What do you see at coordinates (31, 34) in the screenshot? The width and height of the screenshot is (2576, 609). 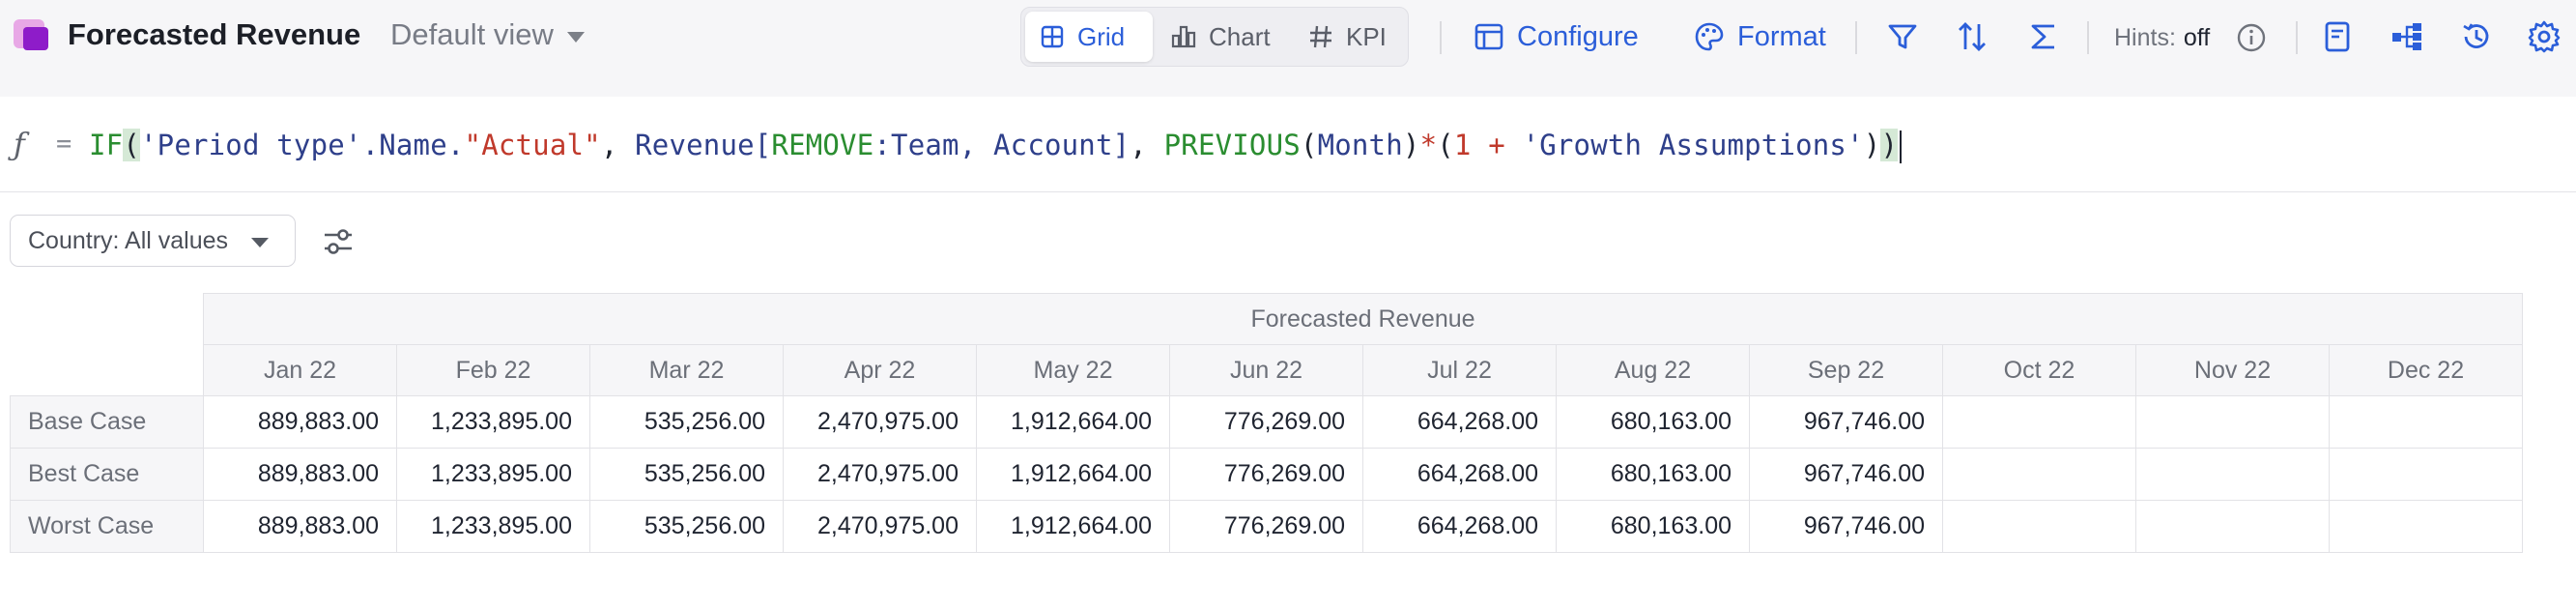 I see `app-icon` at bounding box center [31, 34].